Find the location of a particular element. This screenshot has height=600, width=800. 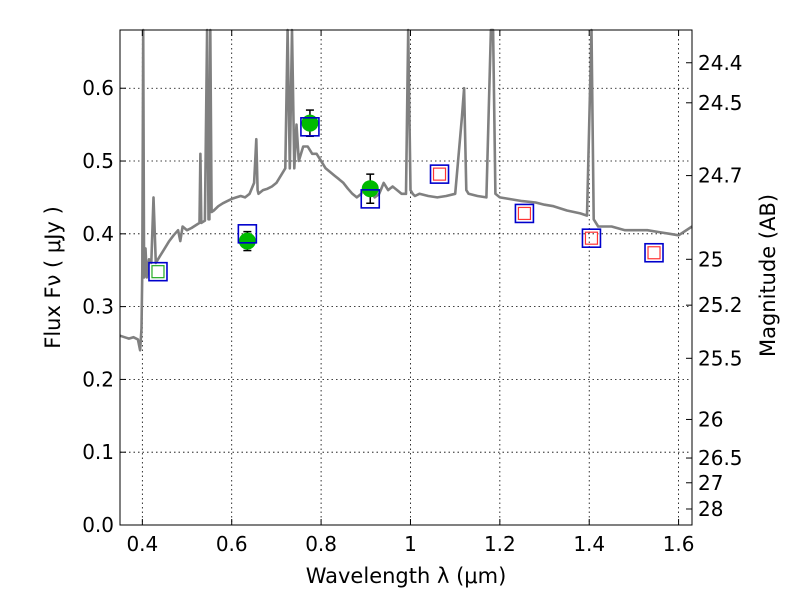

y-tick-label: 0.5 is located at coordinates (98, 161).